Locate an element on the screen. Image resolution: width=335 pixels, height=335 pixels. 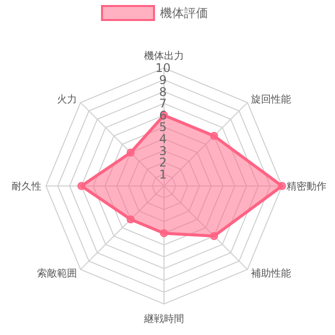
y-tick-label: 4 is located at coordinates (163, 139).